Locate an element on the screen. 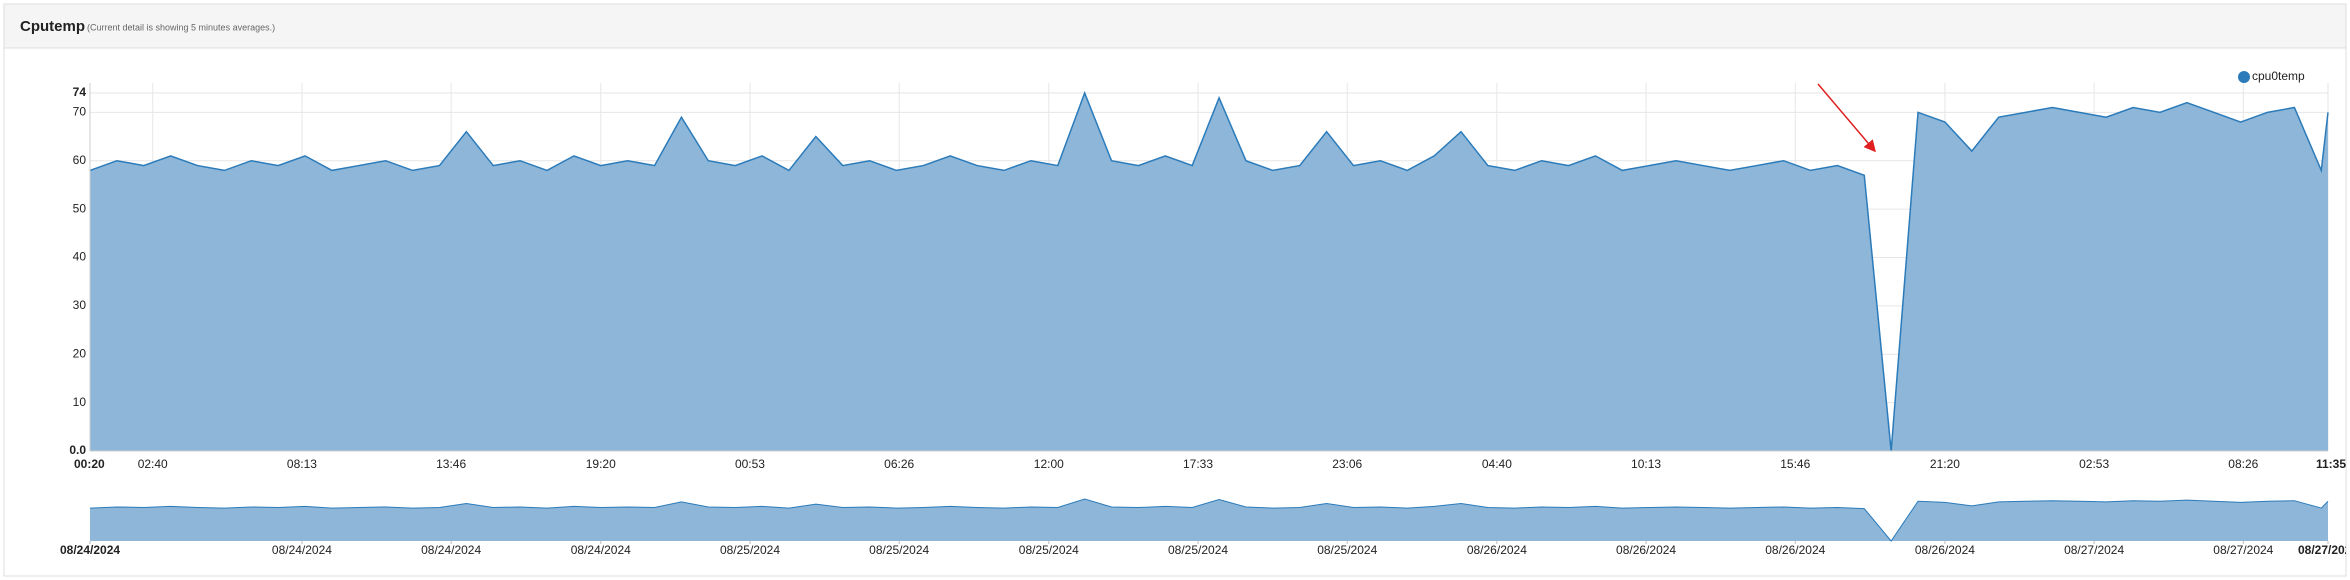 The image size is (2350, 580). x-tick-label: 02:40 is located at coordinates (153, 464).